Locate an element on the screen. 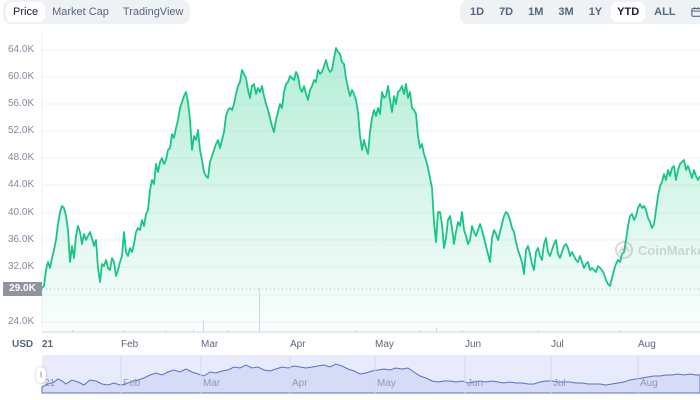 This screenshot has width=700, height=400. volume-bars is located at coordinates (346, 310).